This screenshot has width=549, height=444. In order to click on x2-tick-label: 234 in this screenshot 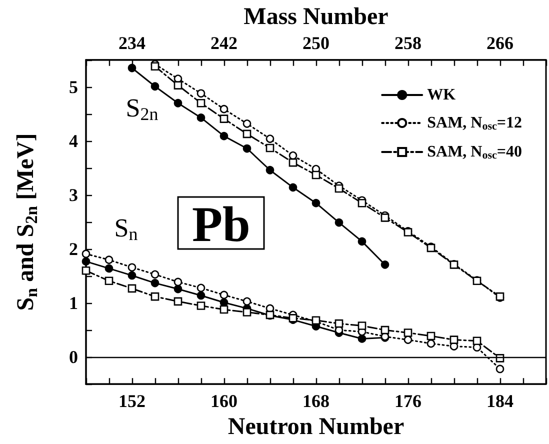, I will do `click(132, 42)`.